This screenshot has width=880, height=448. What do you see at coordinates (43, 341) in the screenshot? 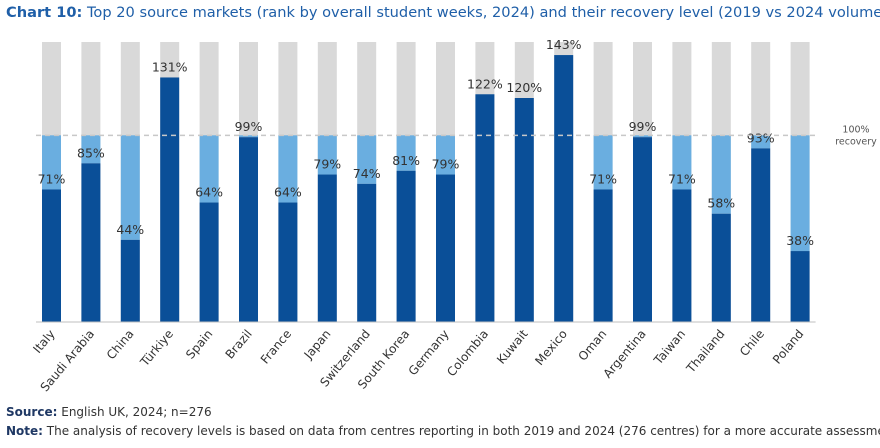
I see `category-label: Italy` at bounding box center [43, 341].